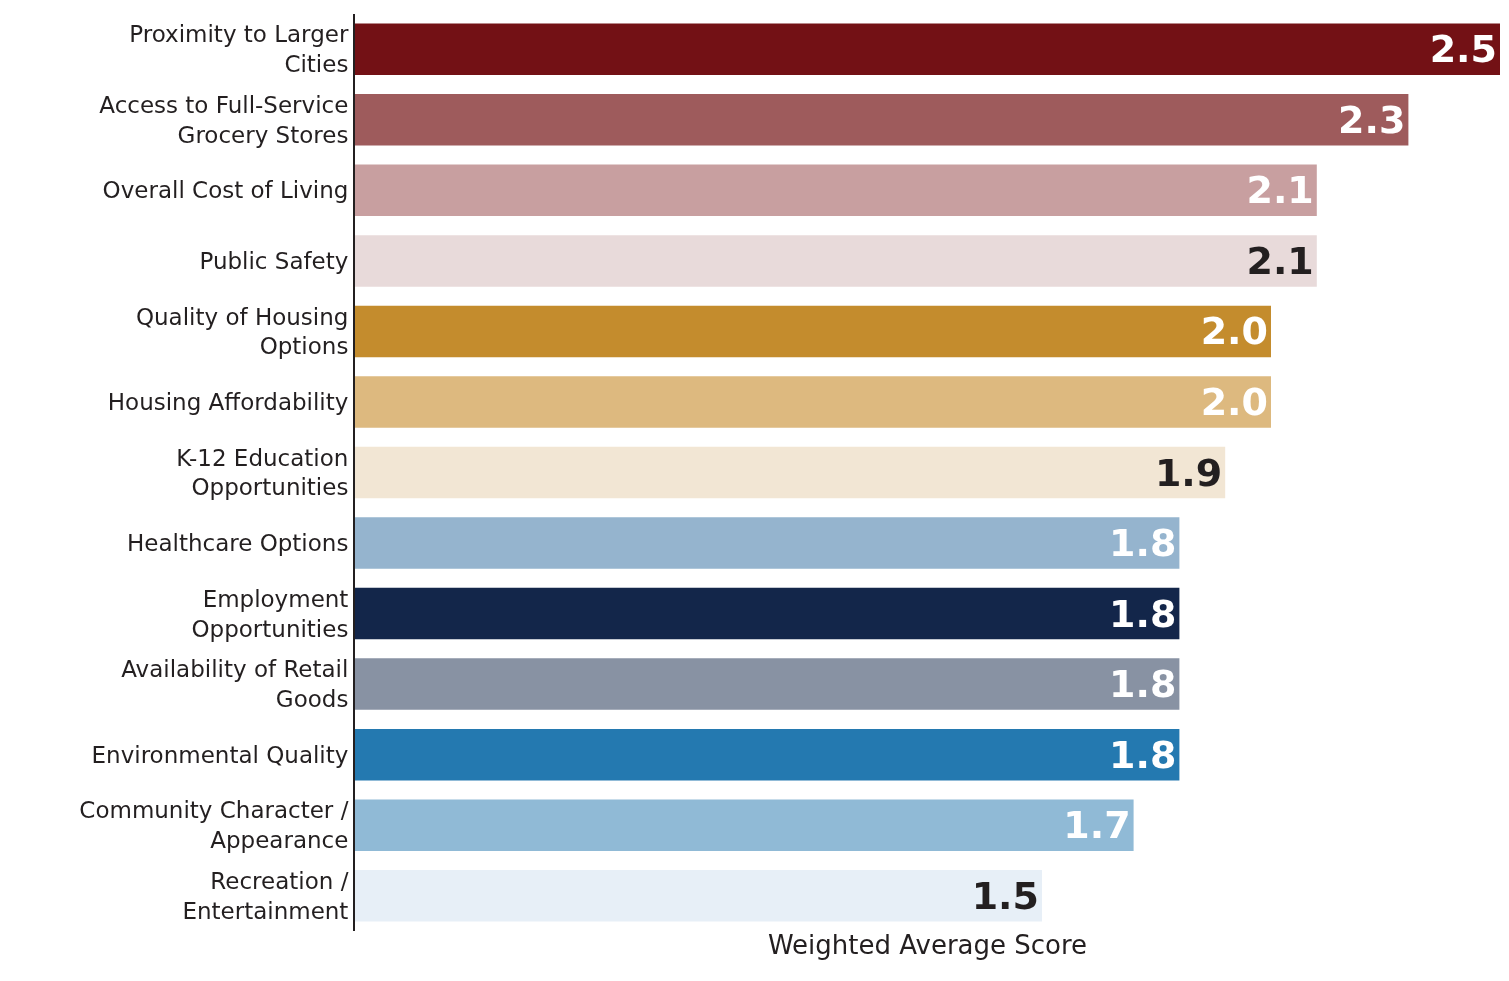 The image size is (1509, 981). What do you see at coordinates (242, 331) in the screenshot?
I see `y-tick-label: Quality of Housing Options` at bounding box center [242, 331].